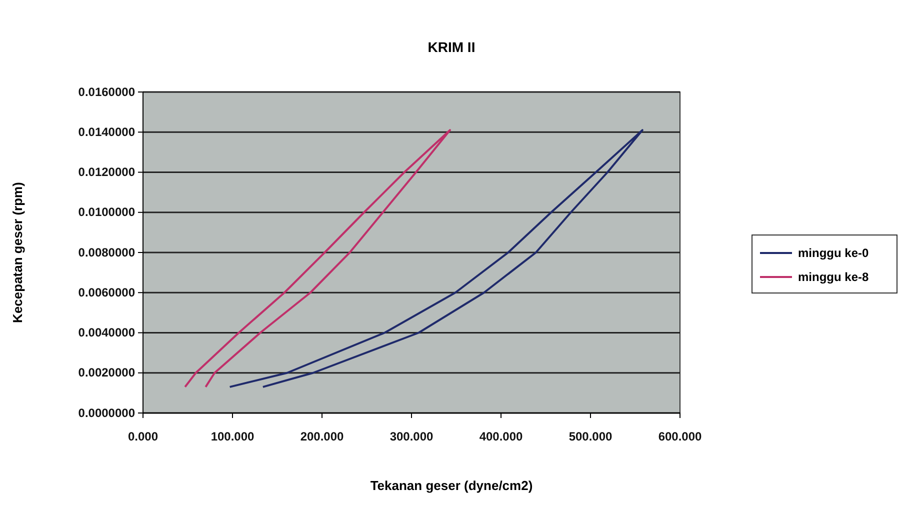 This screenshot has height=524, width=906. I want to click on x-tick-label: 500.000, so click(590, 437).